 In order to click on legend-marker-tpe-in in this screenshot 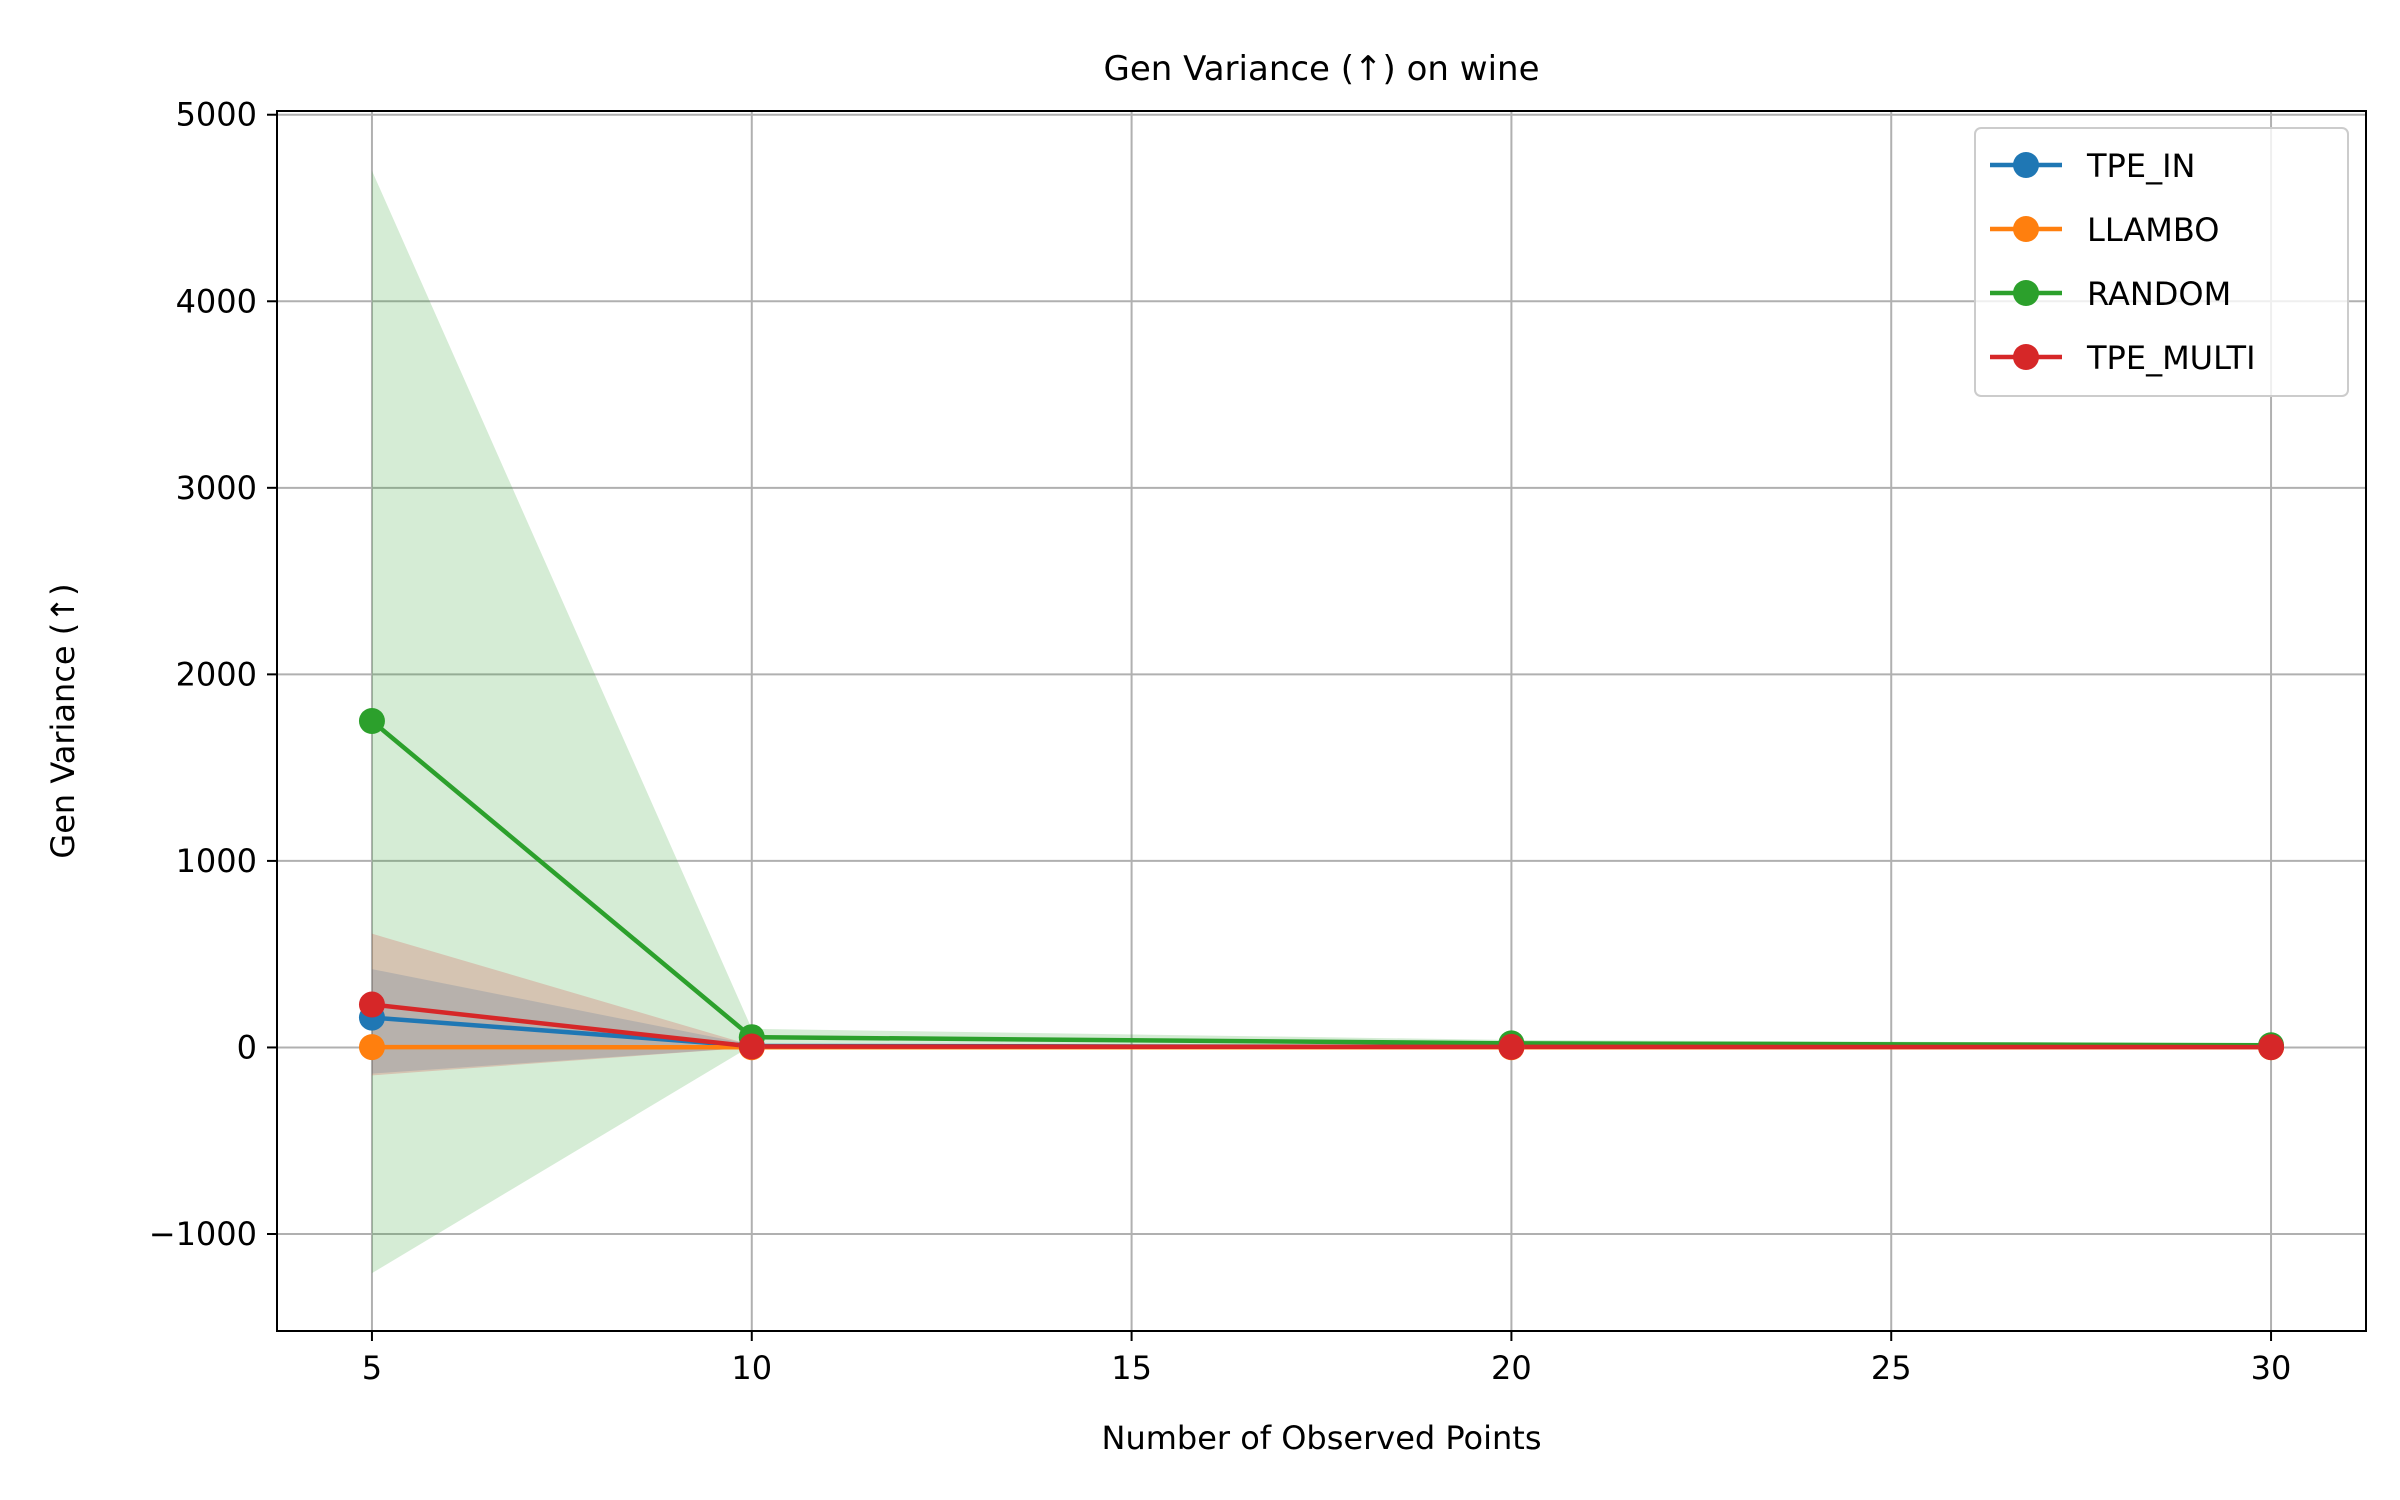, I will do `click(2026, 165)`.